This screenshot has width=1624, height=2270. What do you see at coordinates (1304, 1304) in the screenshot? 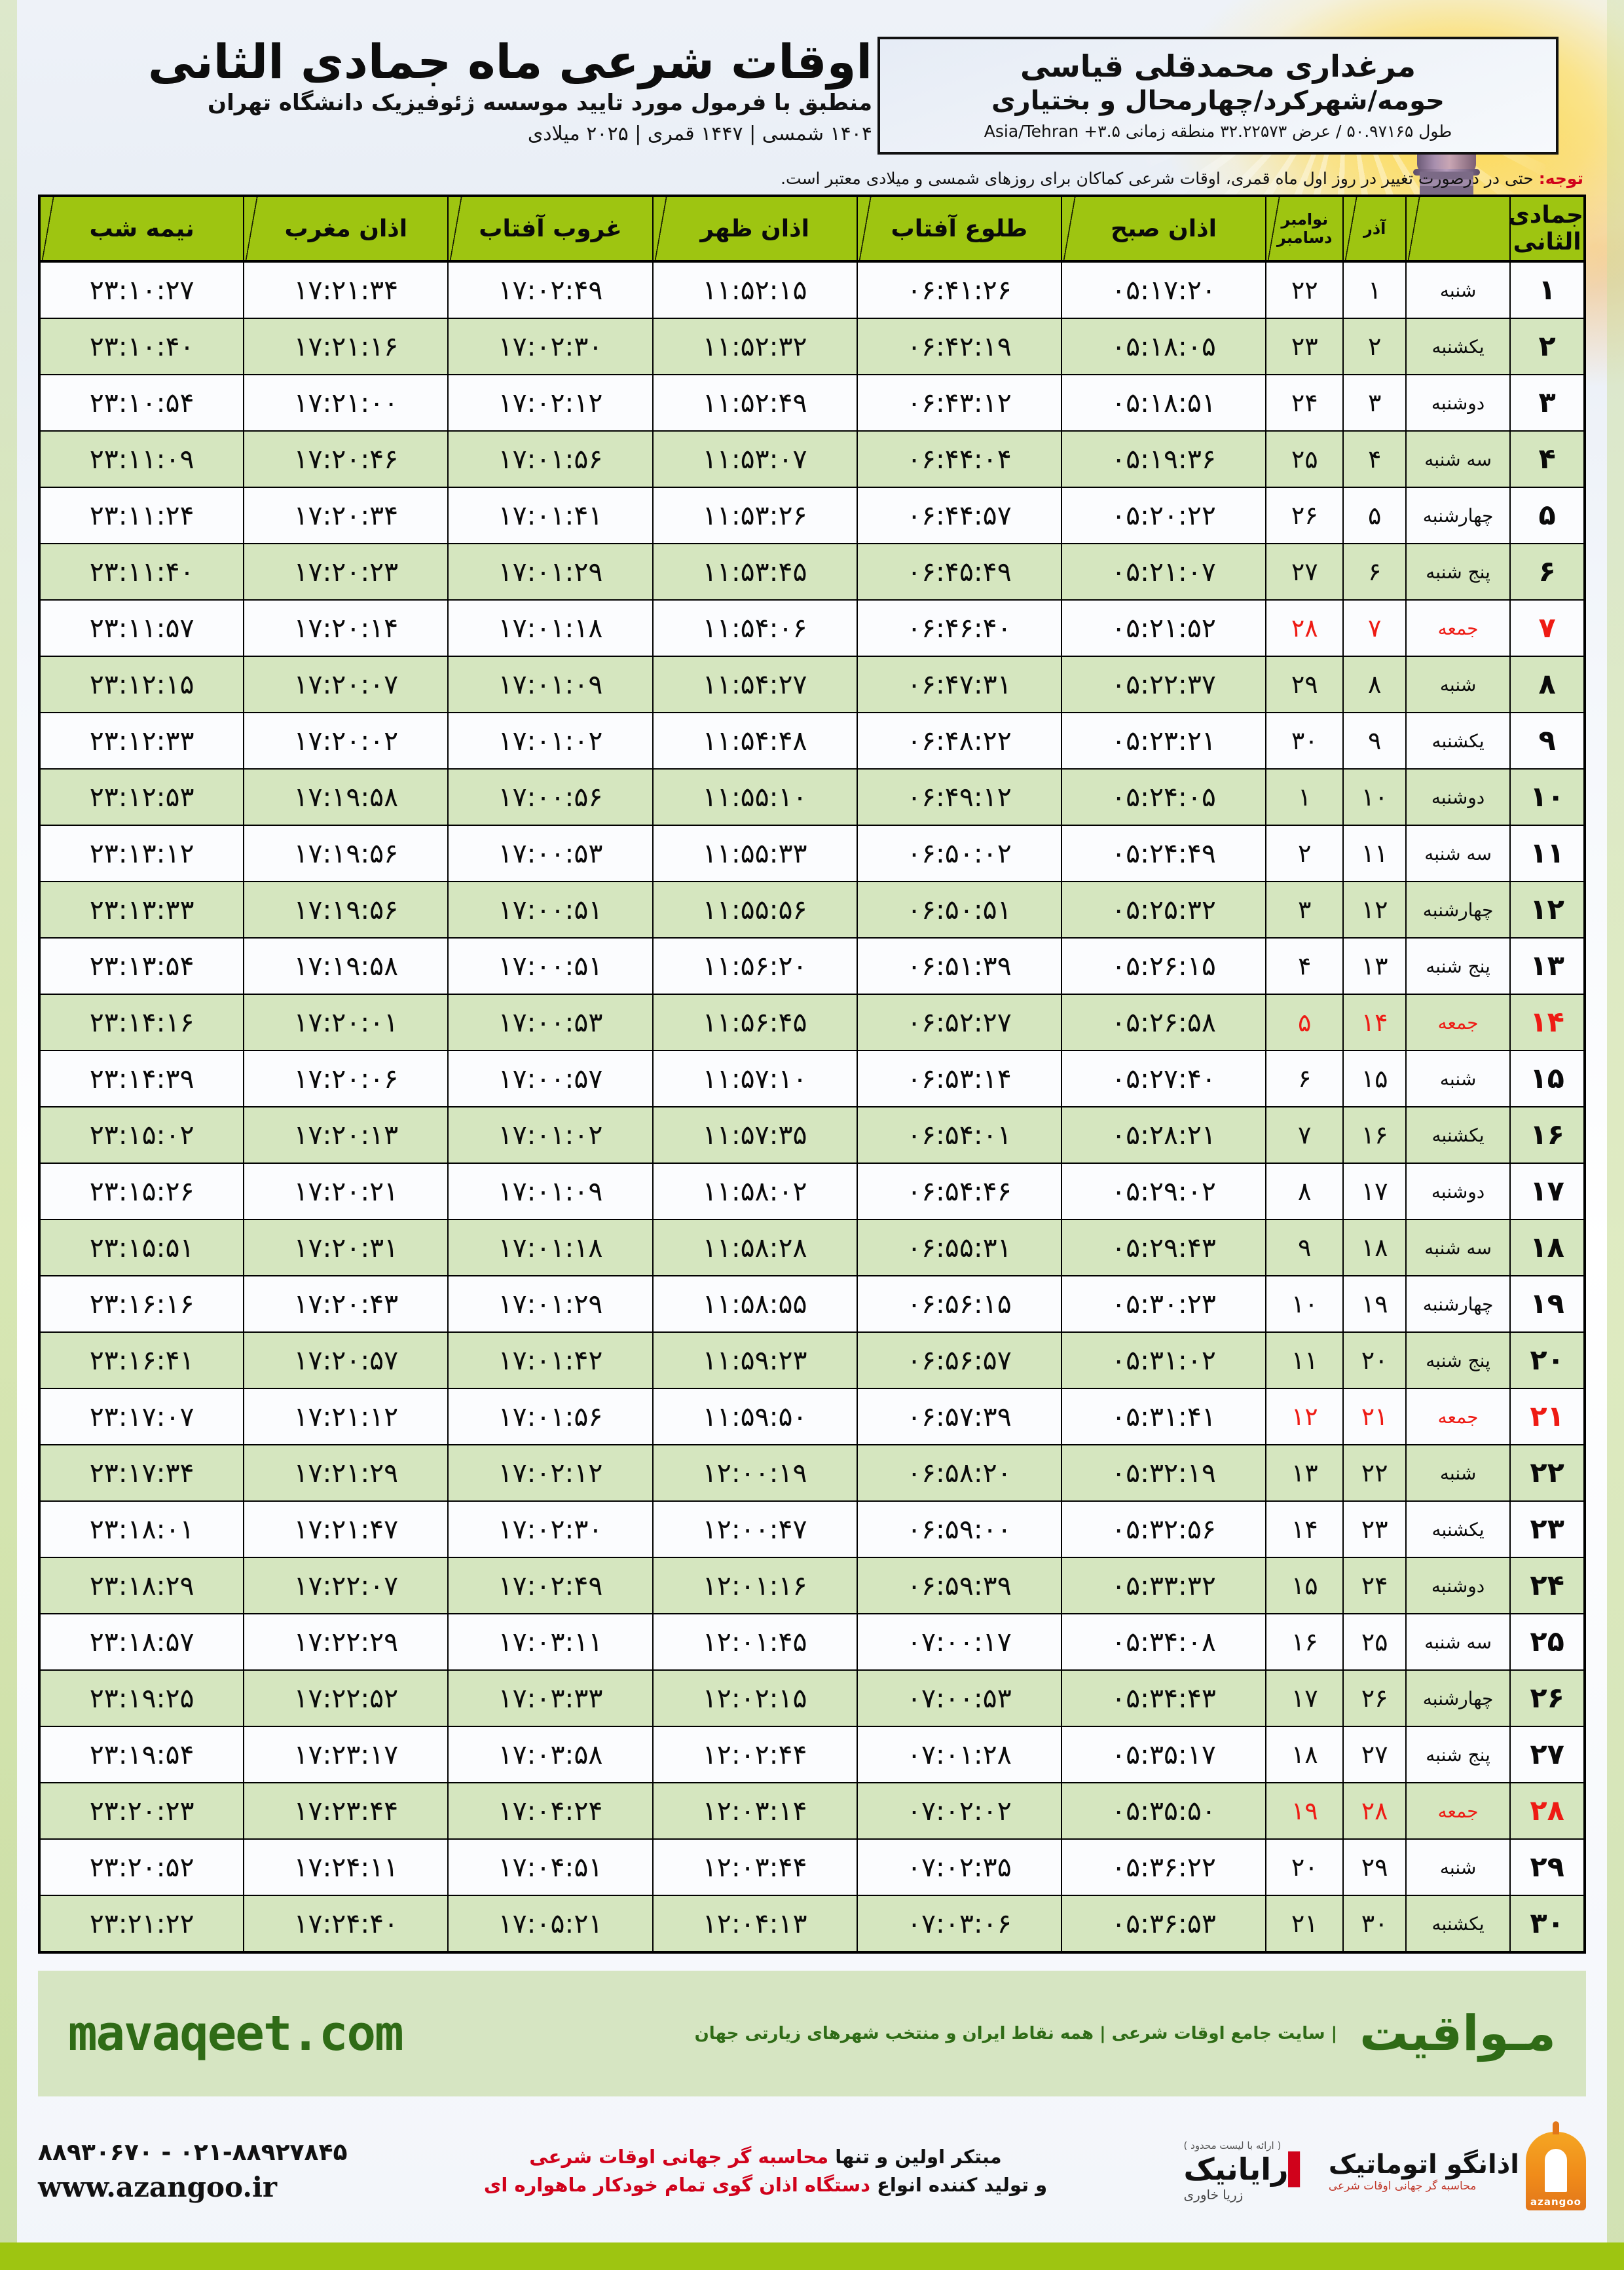
I see `cell-gregorian-day: ۱۰` at bounding box center [1304, 1304].